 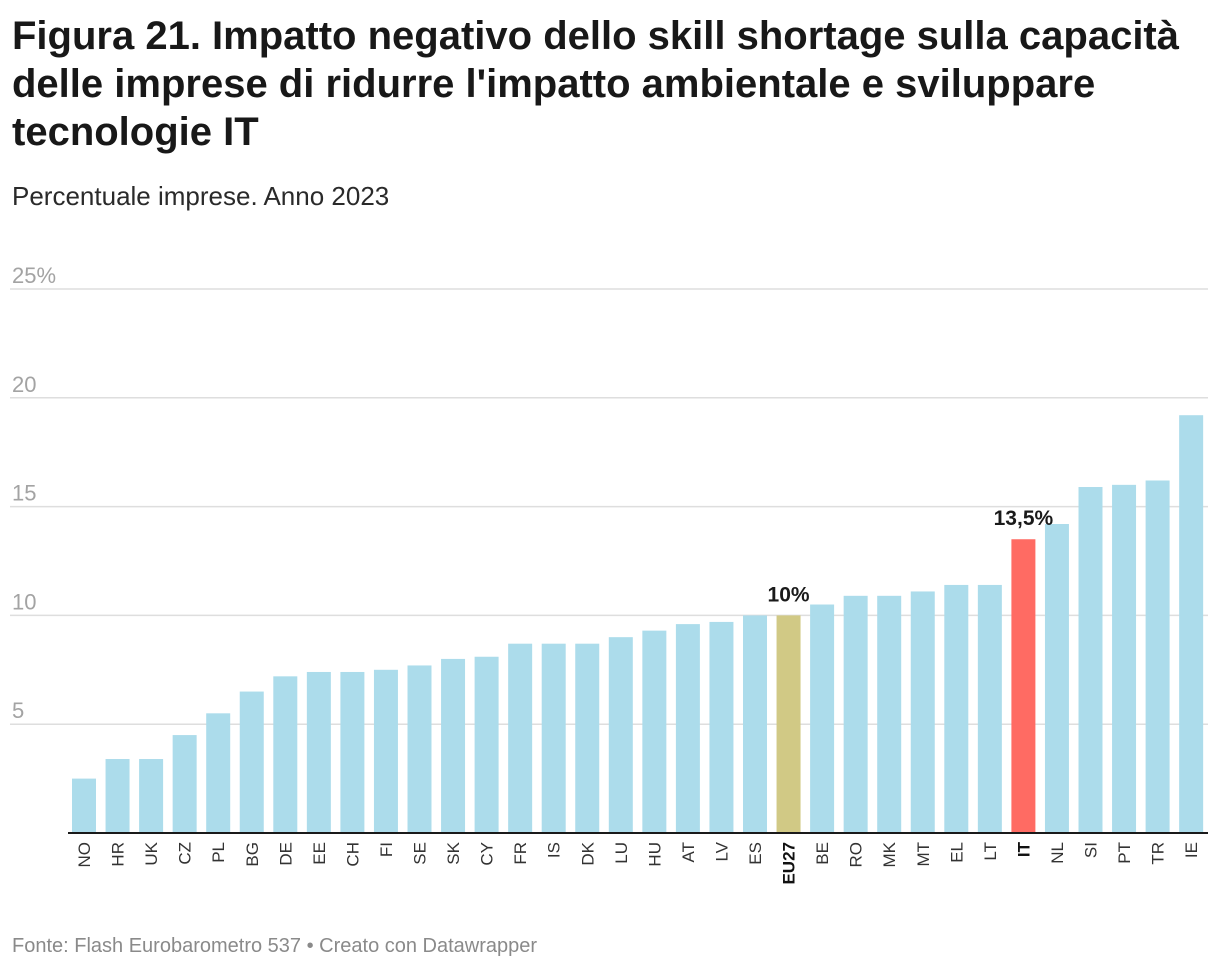 I want to click on bar-lt, so click(x=989, y=708).